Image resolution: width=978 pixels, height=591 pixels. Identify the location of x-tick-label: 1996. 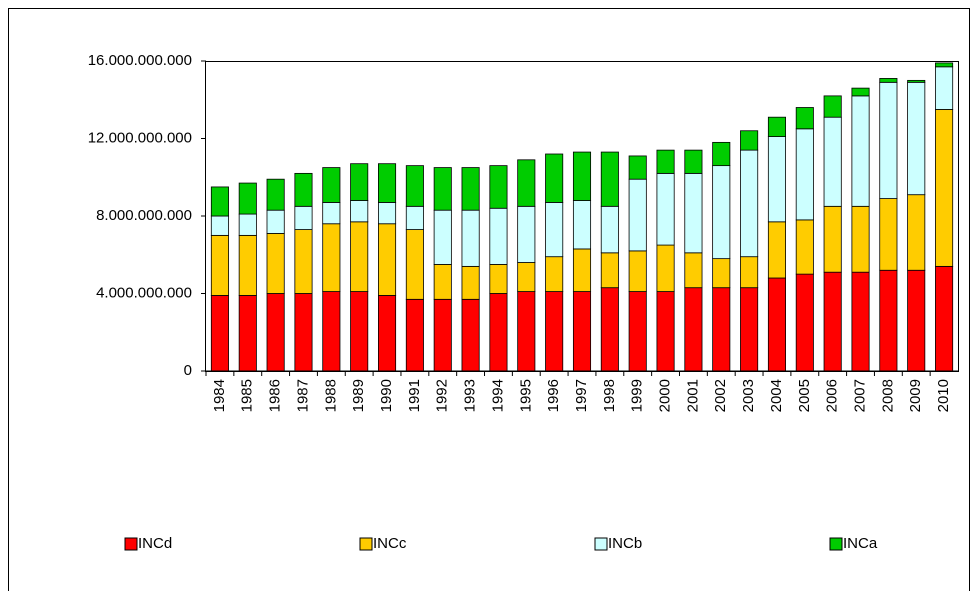
(553, 395).